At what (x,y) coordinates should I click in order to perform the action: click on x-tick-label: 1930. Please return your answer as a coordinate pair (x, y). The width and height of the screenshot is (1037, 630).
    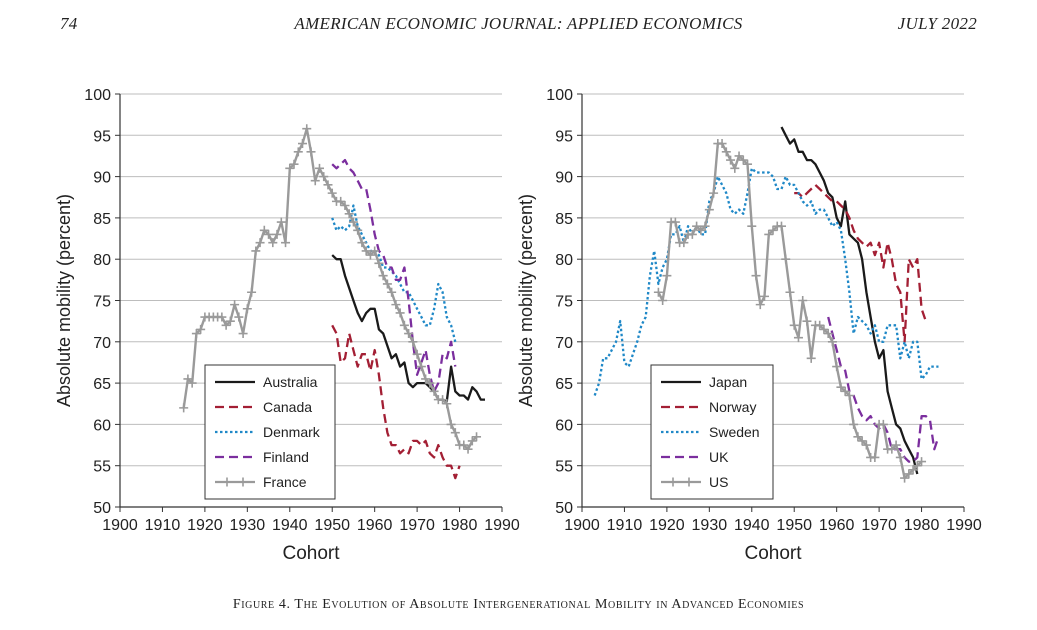
    Looking at the image, I should click on (710, 525).